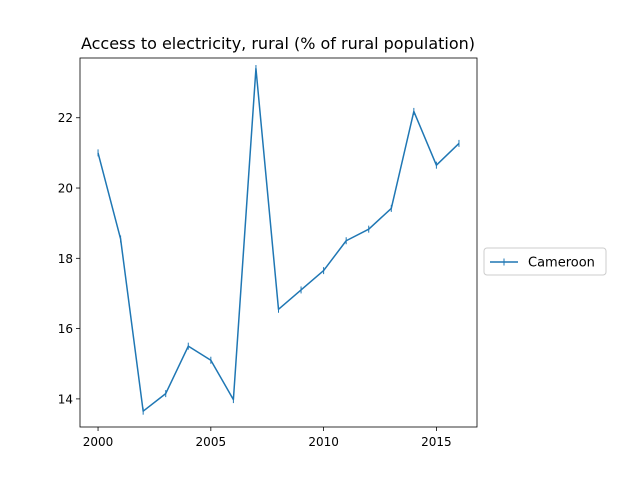 Image resolution: width=640 pixels, height=480 pixels. I want to click on y-tick-label: 20, so click(65, 189).